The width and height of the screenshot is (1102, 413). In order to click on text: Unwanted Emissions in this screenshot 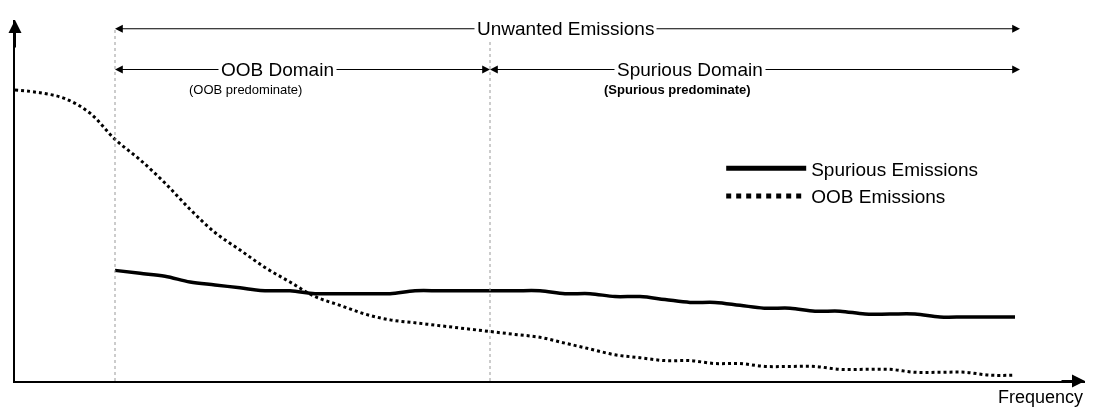, I will do `click(566, 28)`.